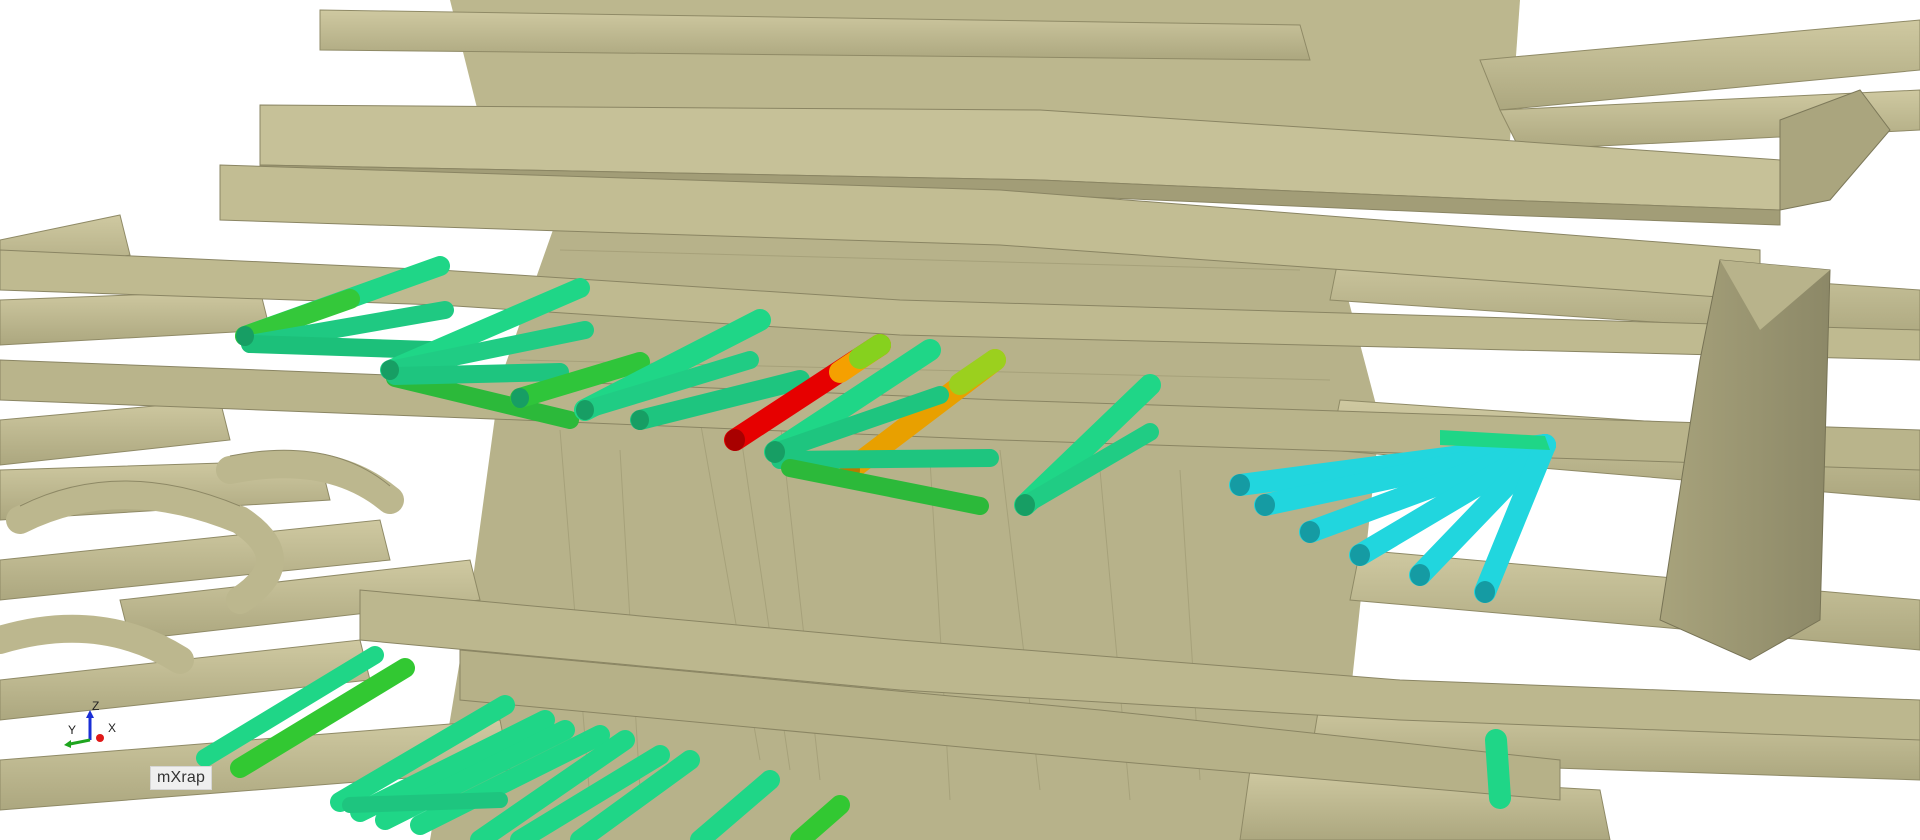  What do you see at coordinates (1392, 518) in the screenshot?
I see `cable-fan-cyan` at bounding box center [1392, 518].